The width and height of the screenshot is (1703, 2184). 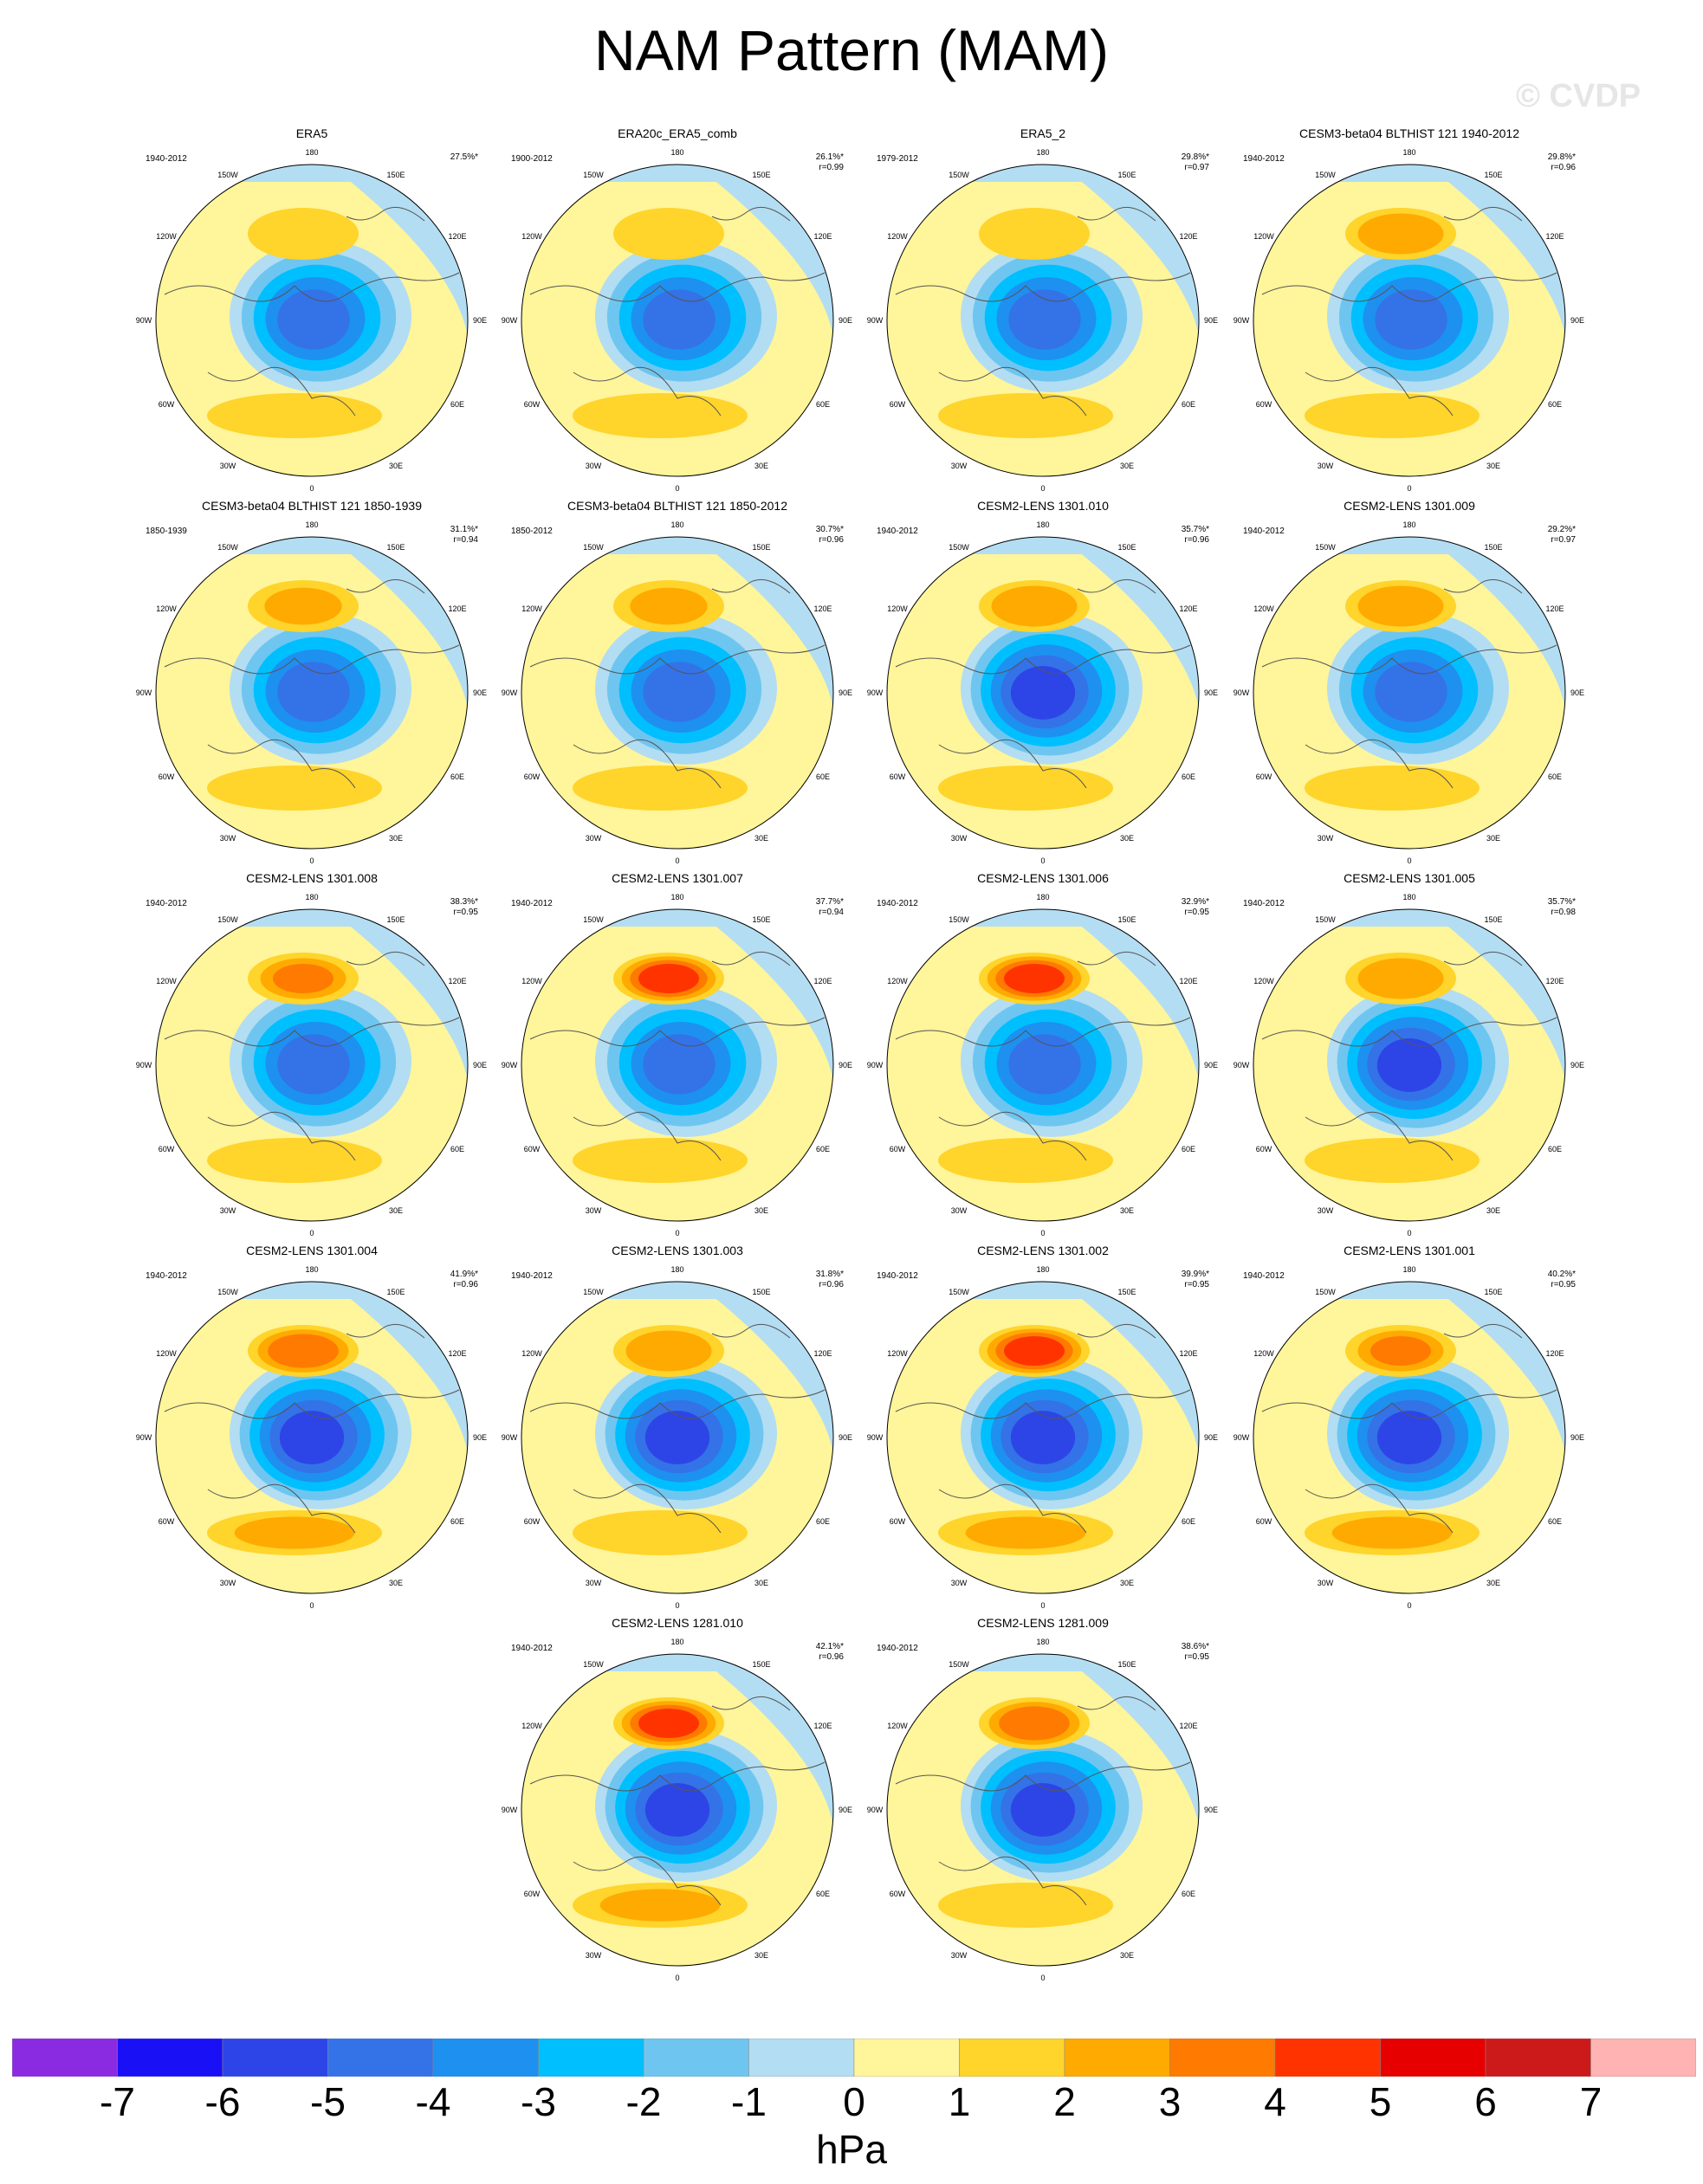 I want to click on colorbar-tick-label: -4, so click(x=433, y=2101).